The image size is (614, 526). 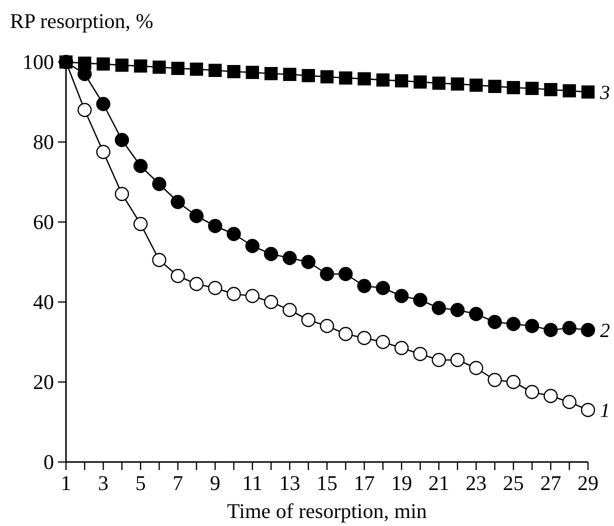 What do you see at coordinates (439, 483) in the screenshot?
I see `x-tick-label: 21` at bounding box center [439, 483].